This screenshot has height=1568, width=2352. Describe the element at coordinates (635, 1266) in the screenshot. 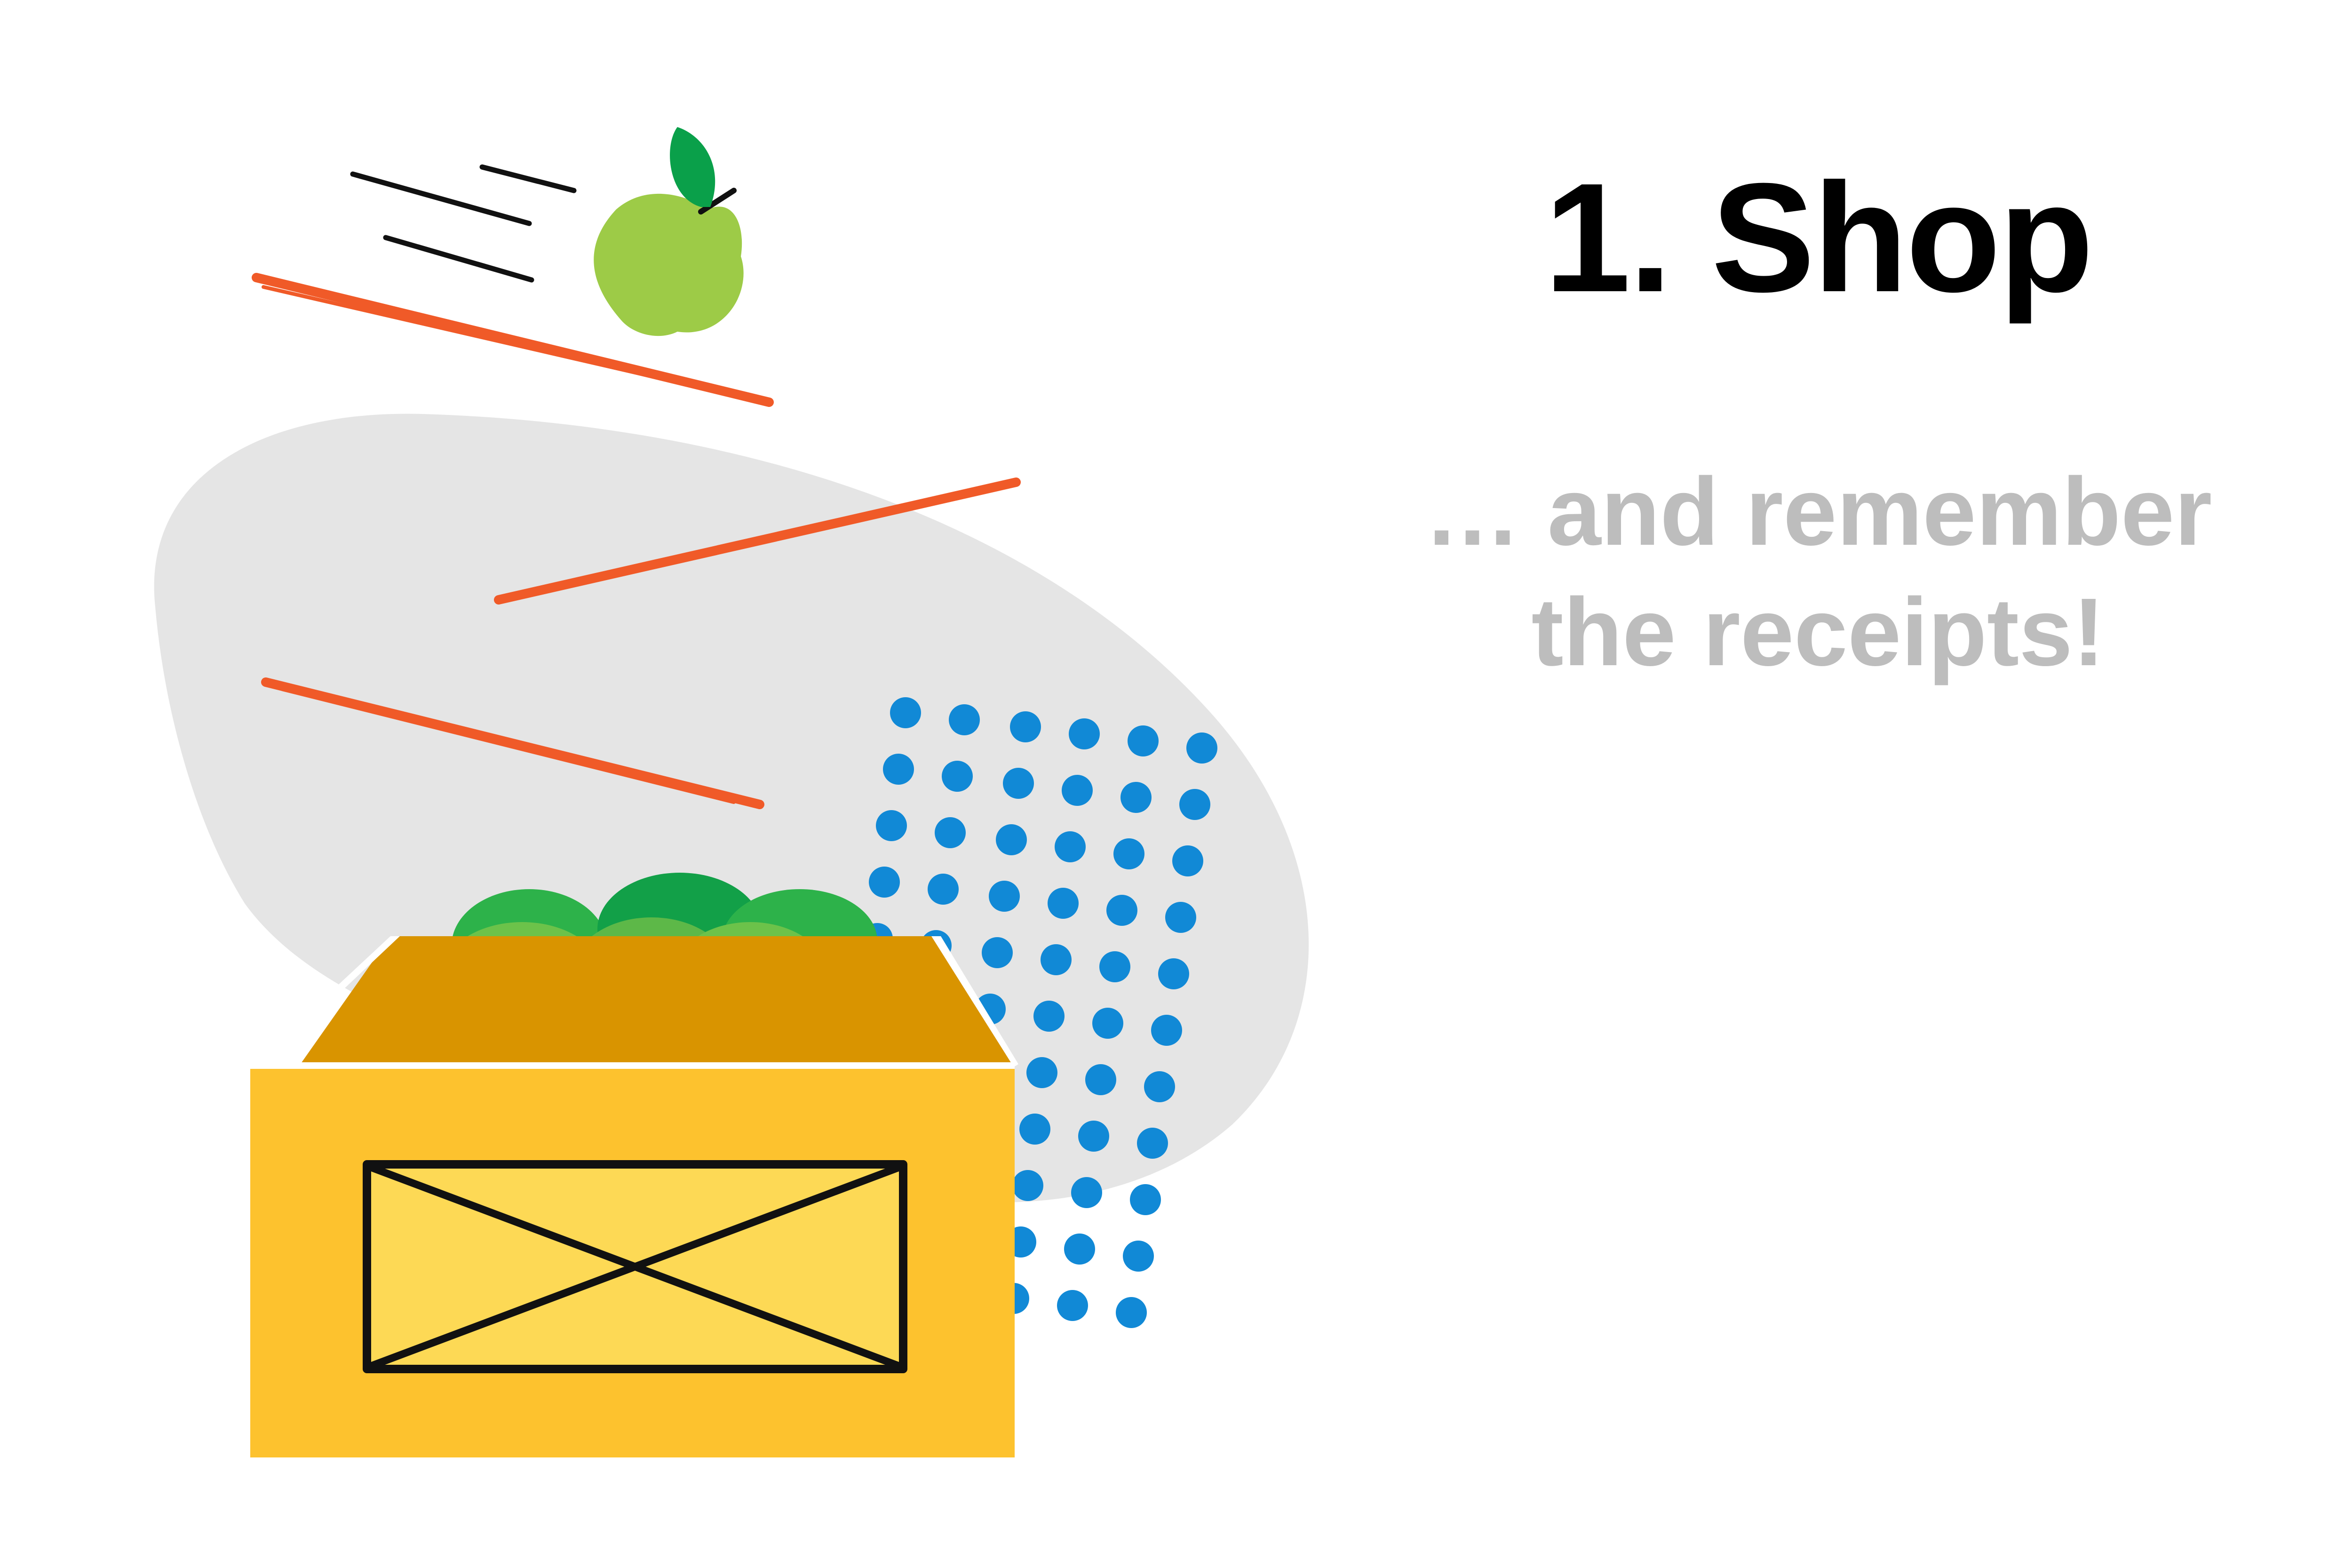

I see `crate-label` at that location.